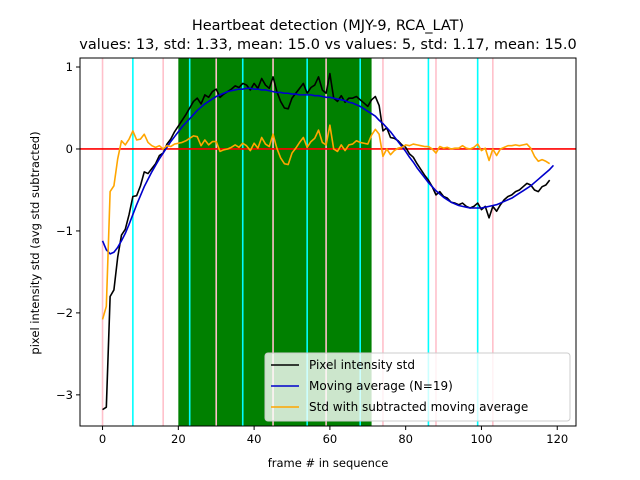 This screenshot has height=480, width=640. What do you see at coordinates (69, 149) in the screenshot?
I see `y-tick-label: 0` at bounding box center [69, 149].